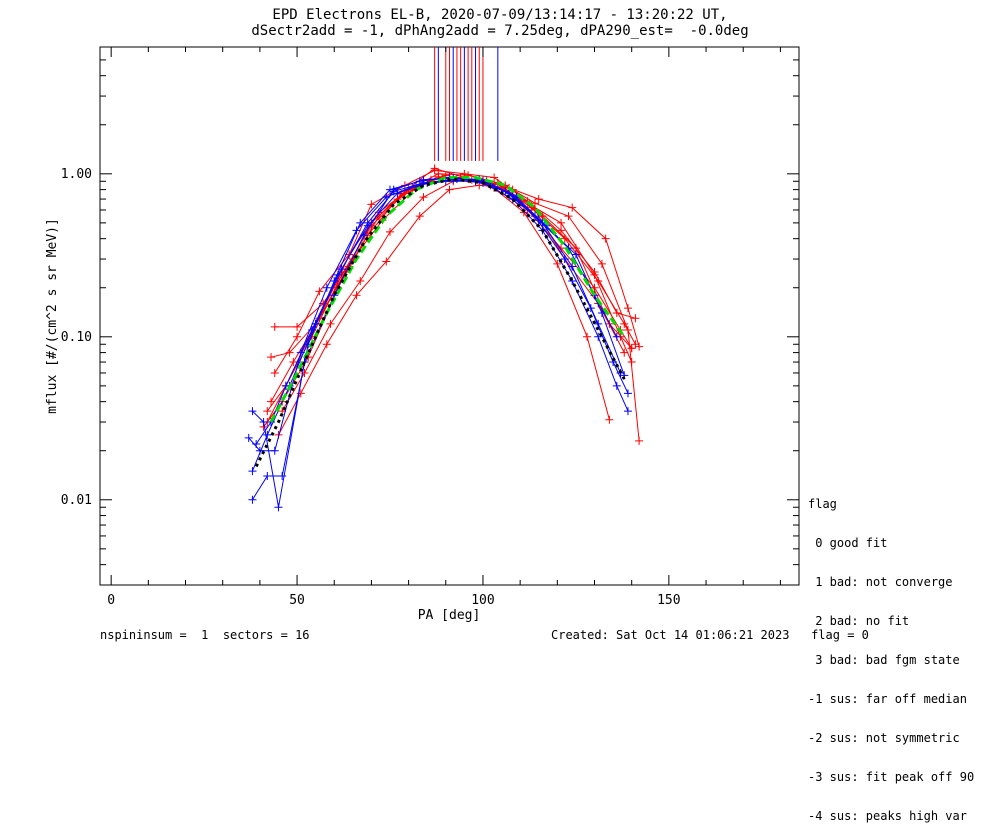 This screenshot has width=1000, height=836. Describe the element at coordinates (205, 635) in the screenshot. I see `footer-spin-info: nspininsum = 1 sectors = 16` at that location.